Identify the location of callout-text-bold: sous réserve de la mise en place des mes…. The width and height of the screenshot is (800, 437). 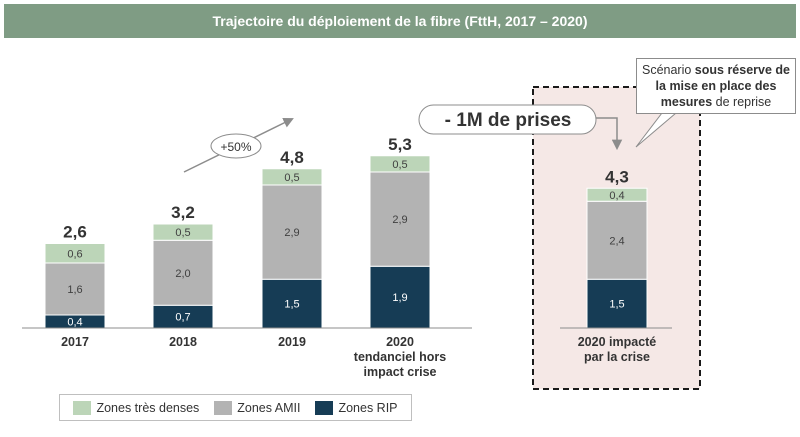
(722, 86).